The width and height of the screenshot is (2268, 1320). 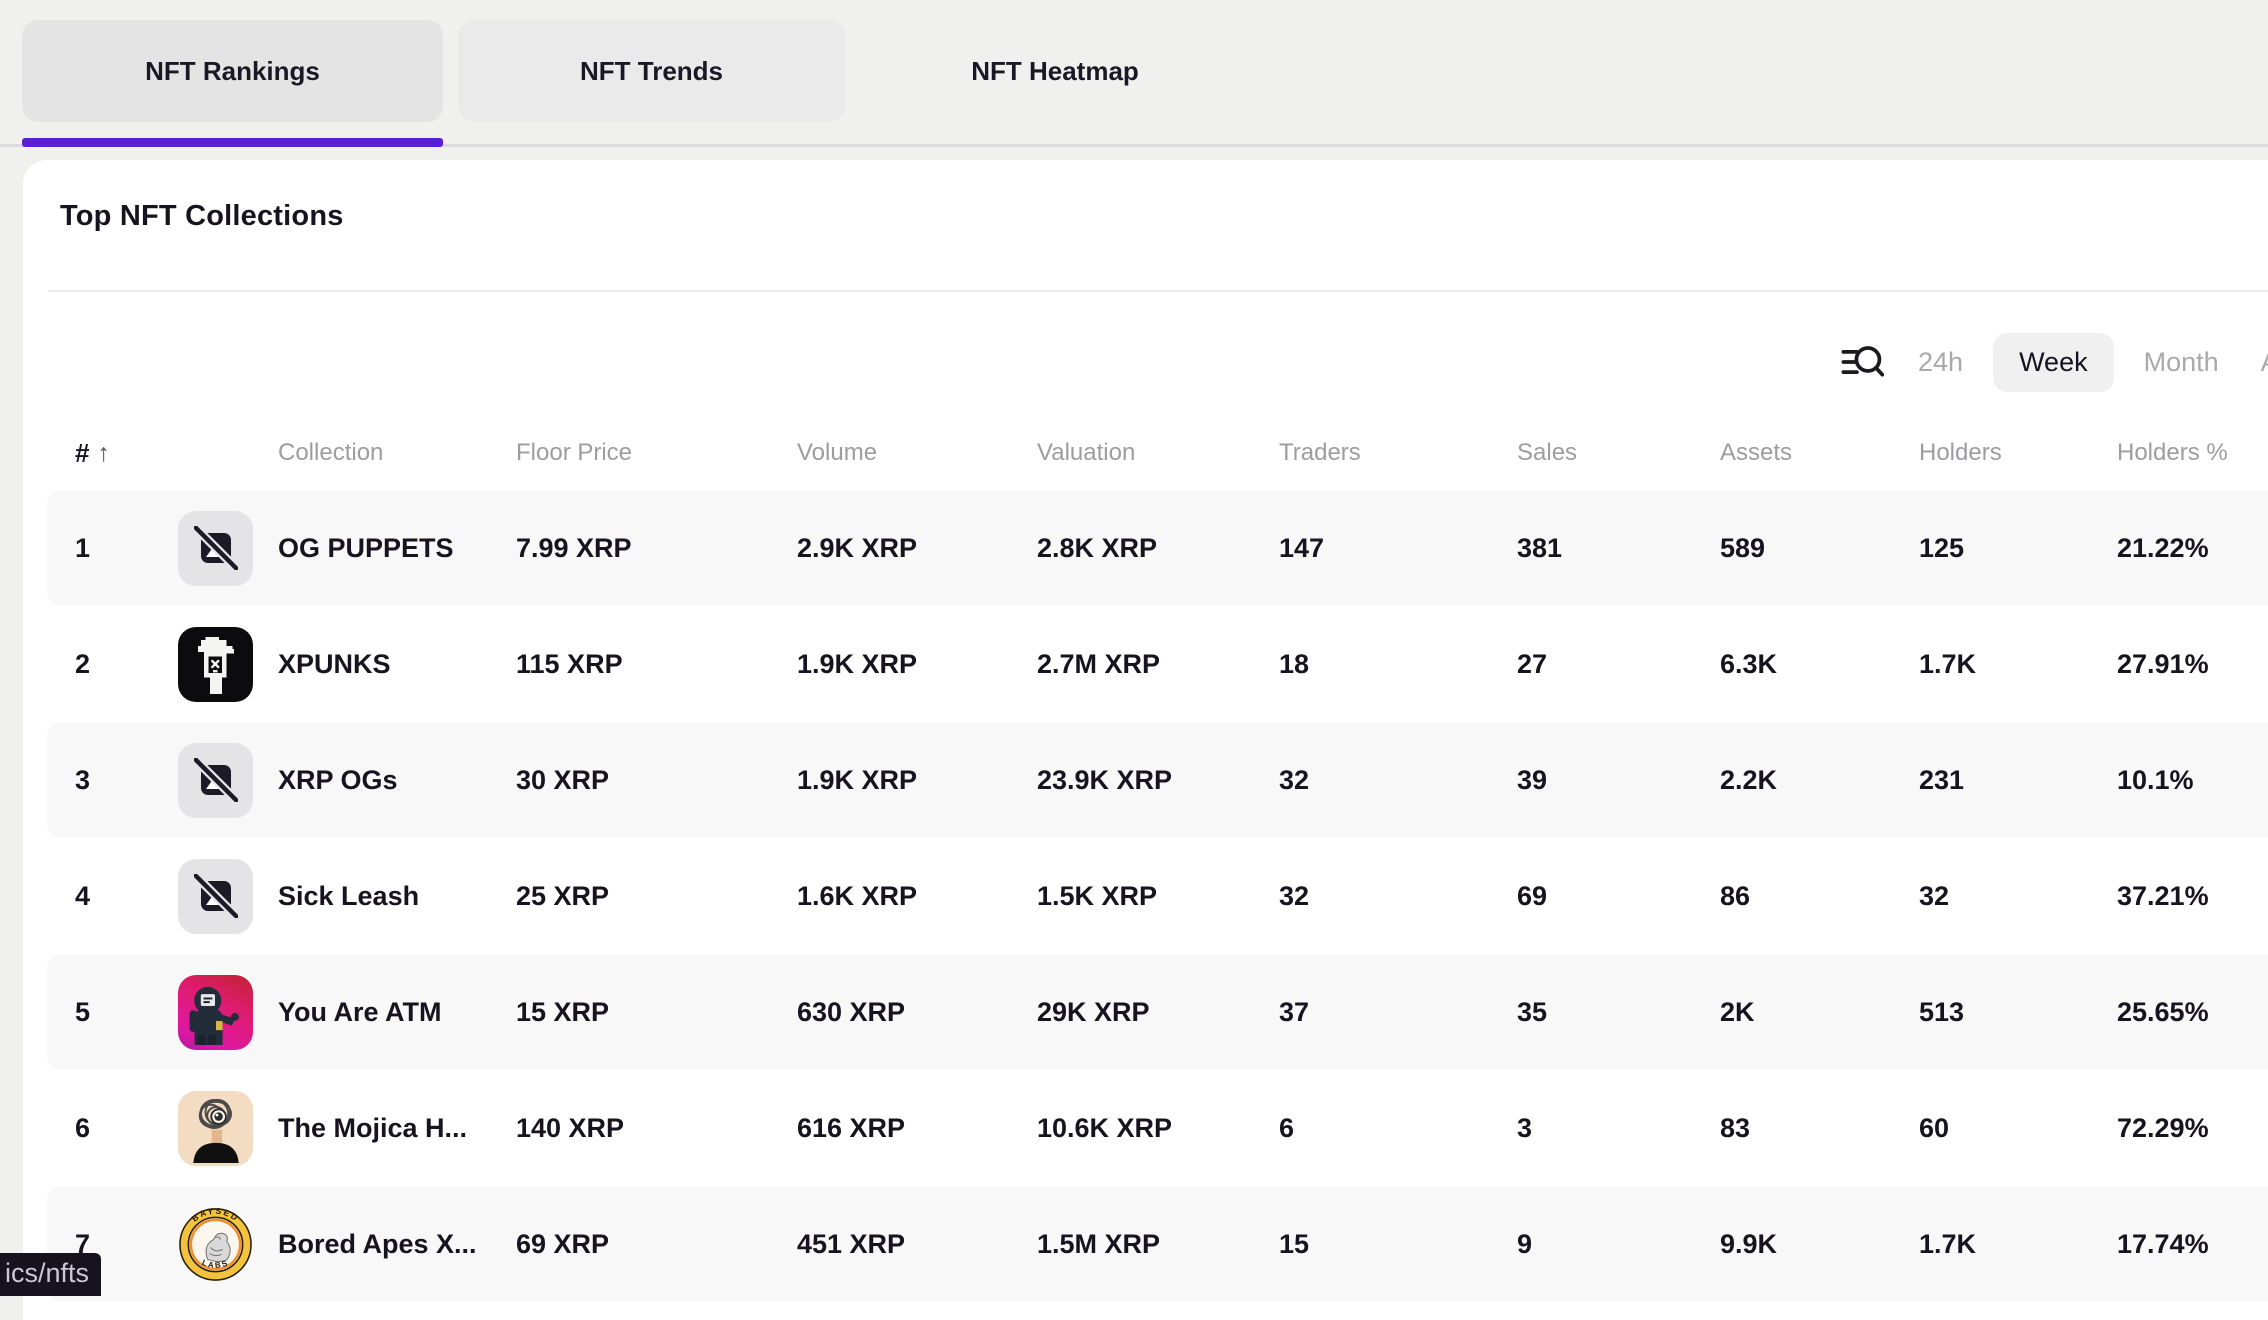 I want to click on active-tab-indicator, so click(x=232, y=142).